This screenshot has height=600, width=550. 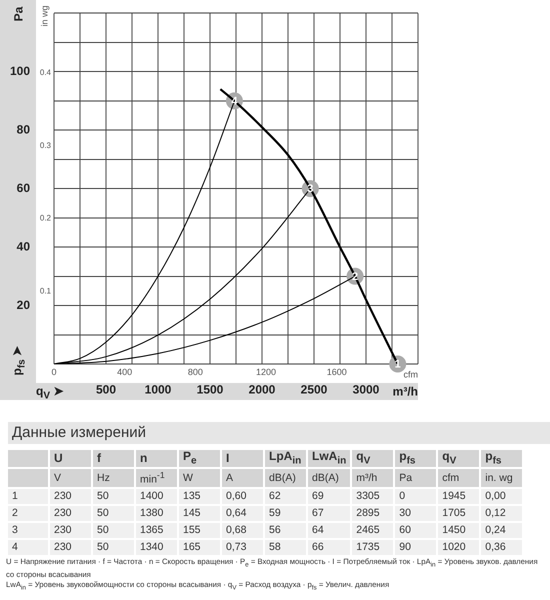 What do you see at coordinates (366, 389) in the screenshot?
I see `x-tick-label: 3000` at bounding box center [366, 389].